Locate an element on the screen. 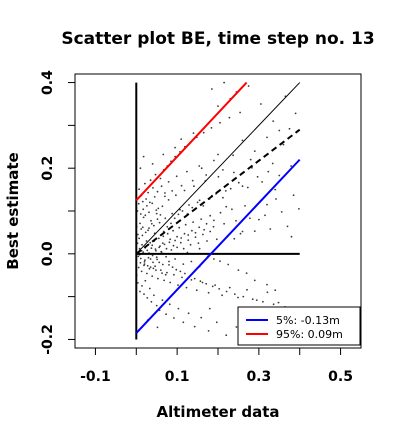  y-tick-label: 0.0 is located at coordinates (48, 253).